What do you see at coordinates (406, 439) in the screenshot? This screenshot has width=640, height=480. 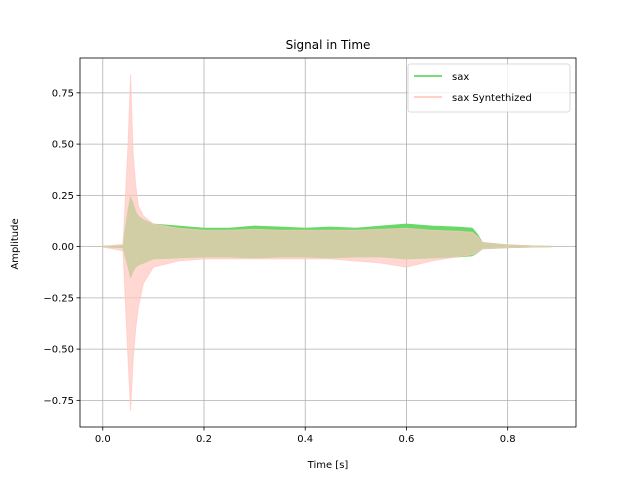 I see `x-tick-label: 0.6` at bounding box center [406, 439].